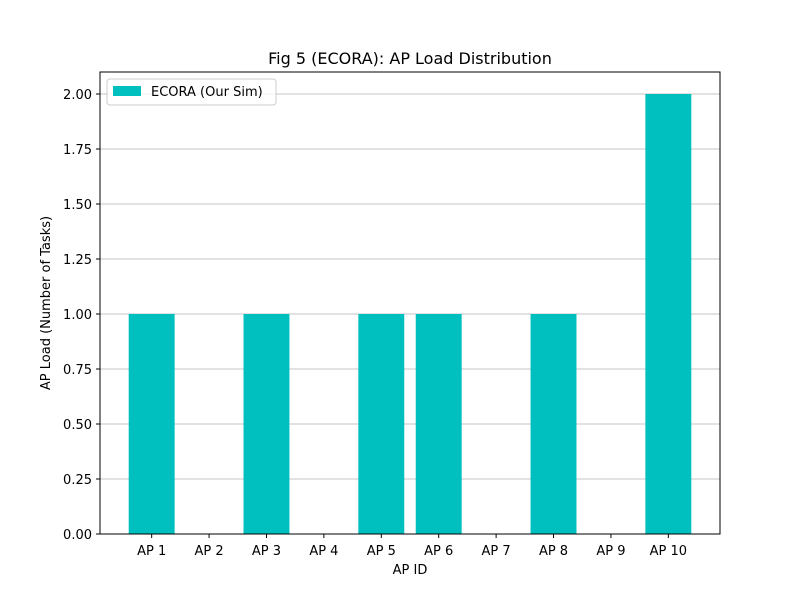  I want to click on y-tick-label: 0.75, so click(77, 370).